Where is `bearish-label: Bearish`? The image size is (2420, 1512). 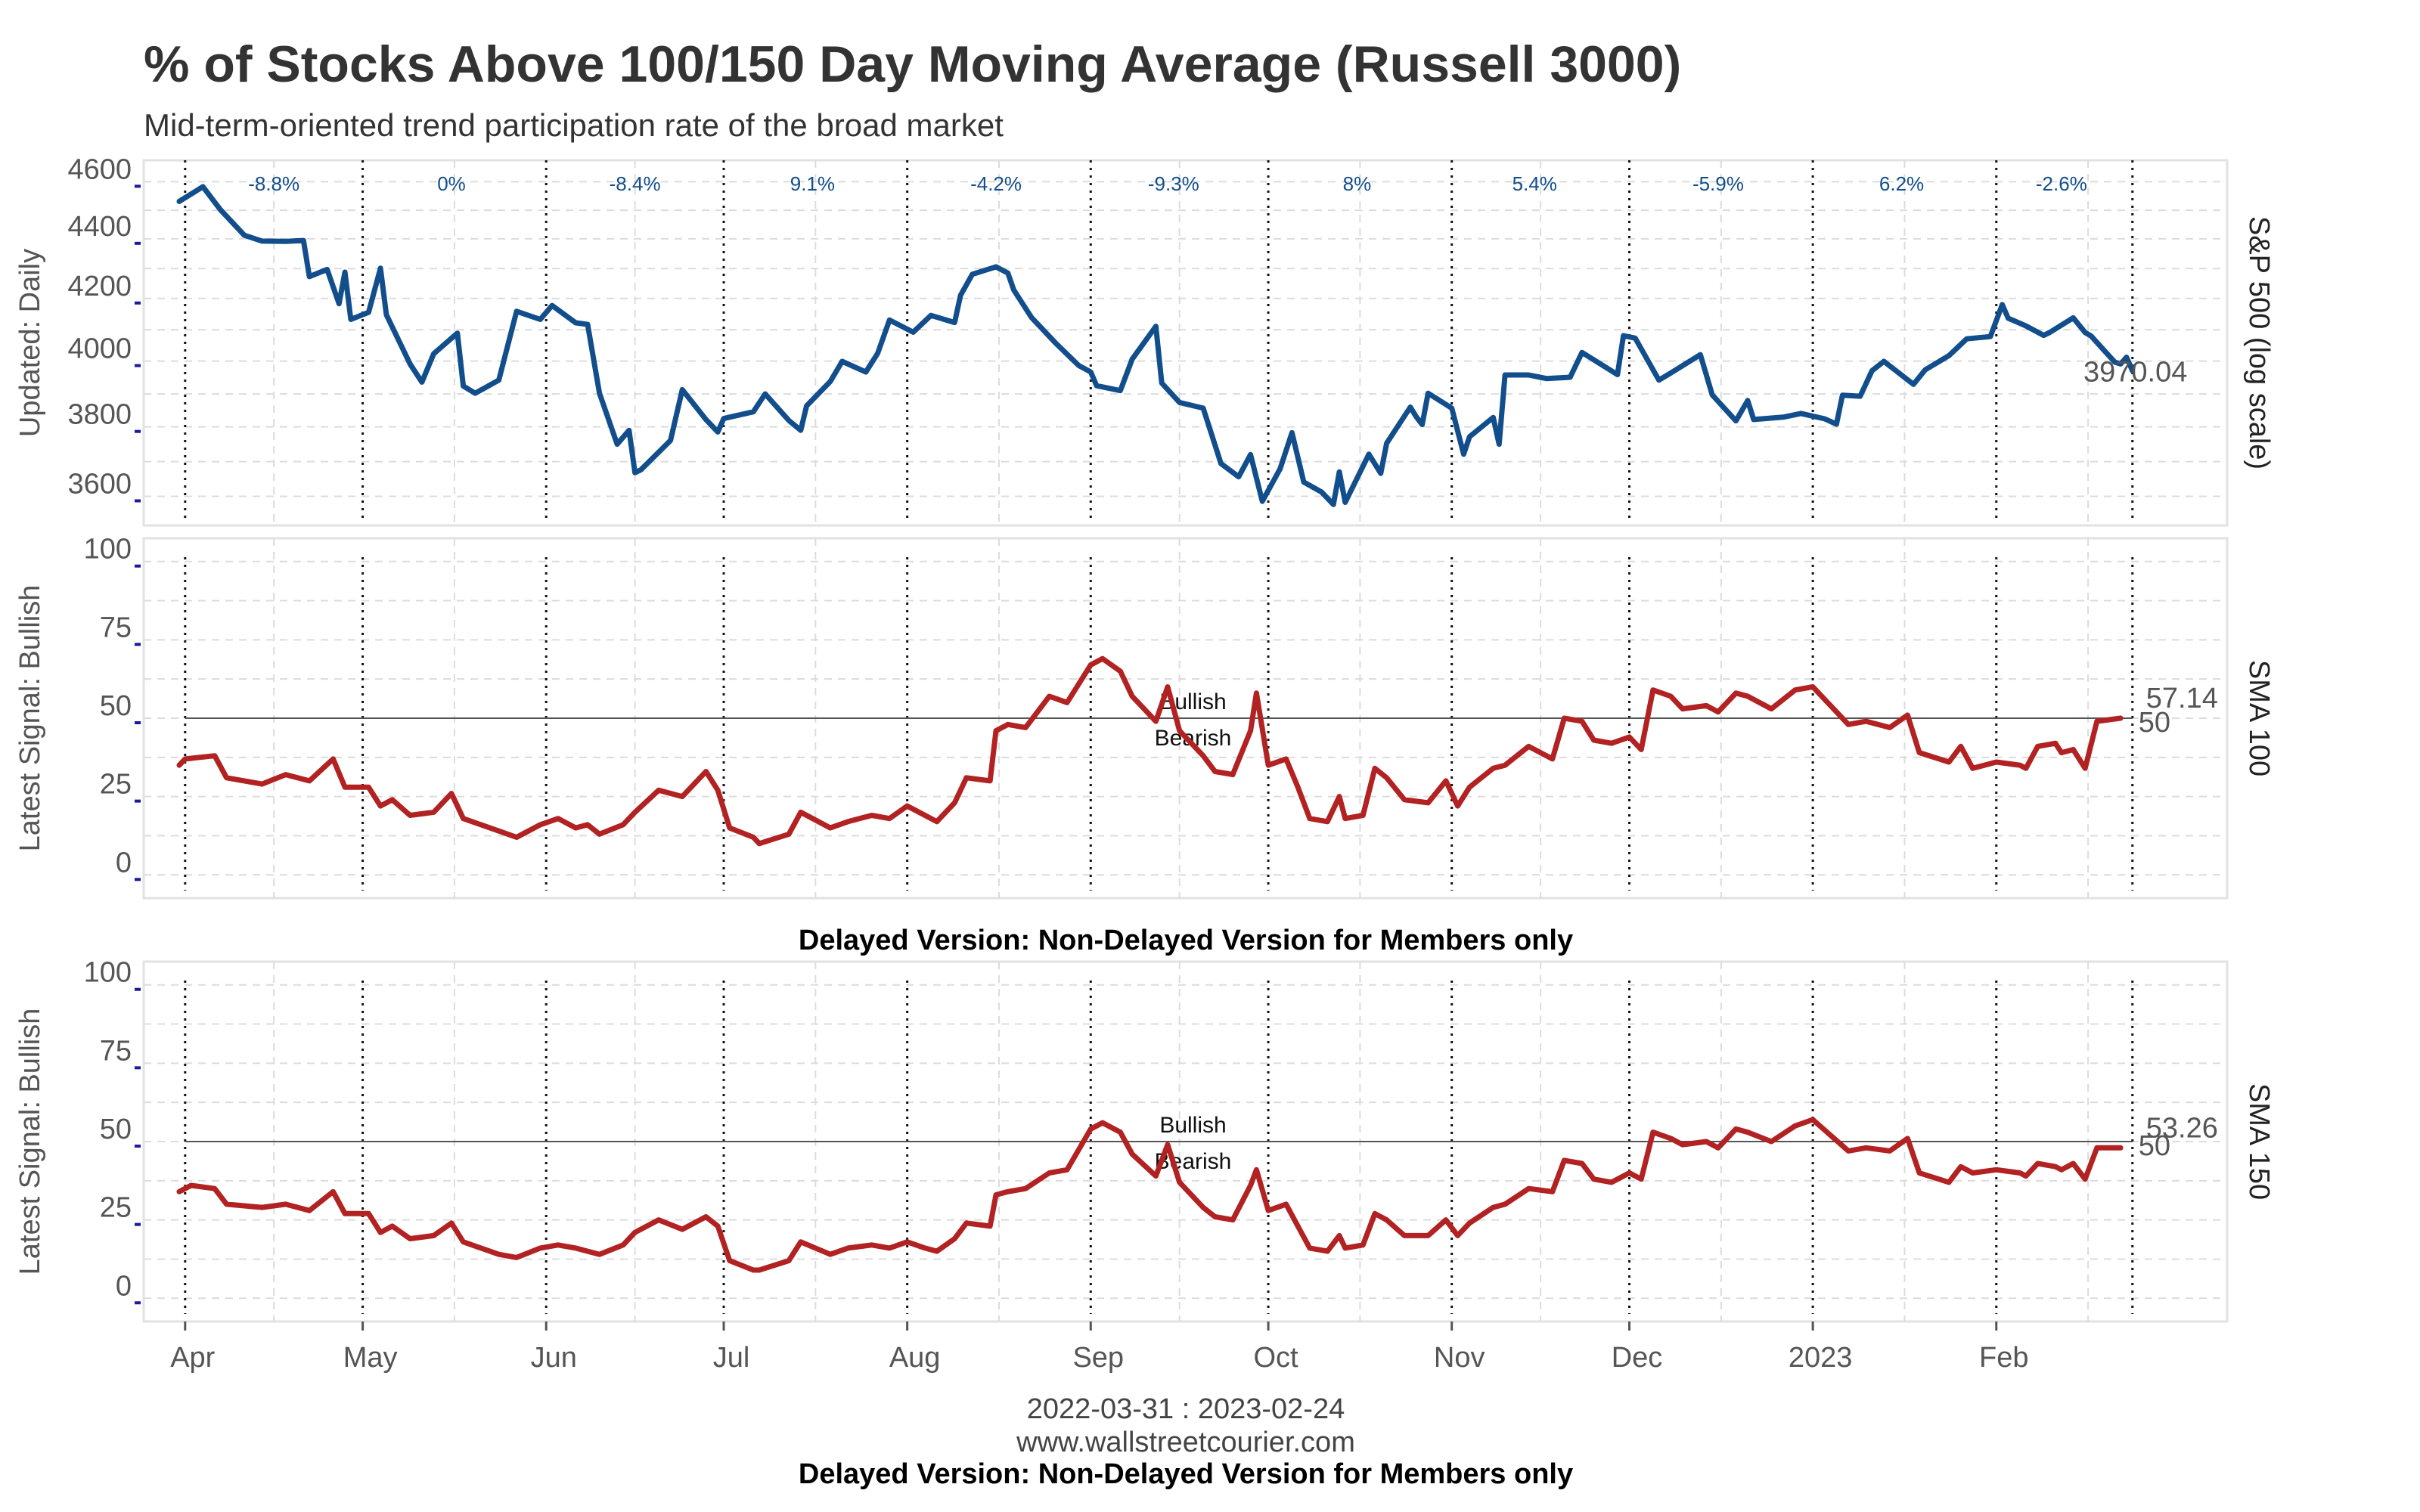
bearish-label: Bearish is located at coordinates (1193, 1161).